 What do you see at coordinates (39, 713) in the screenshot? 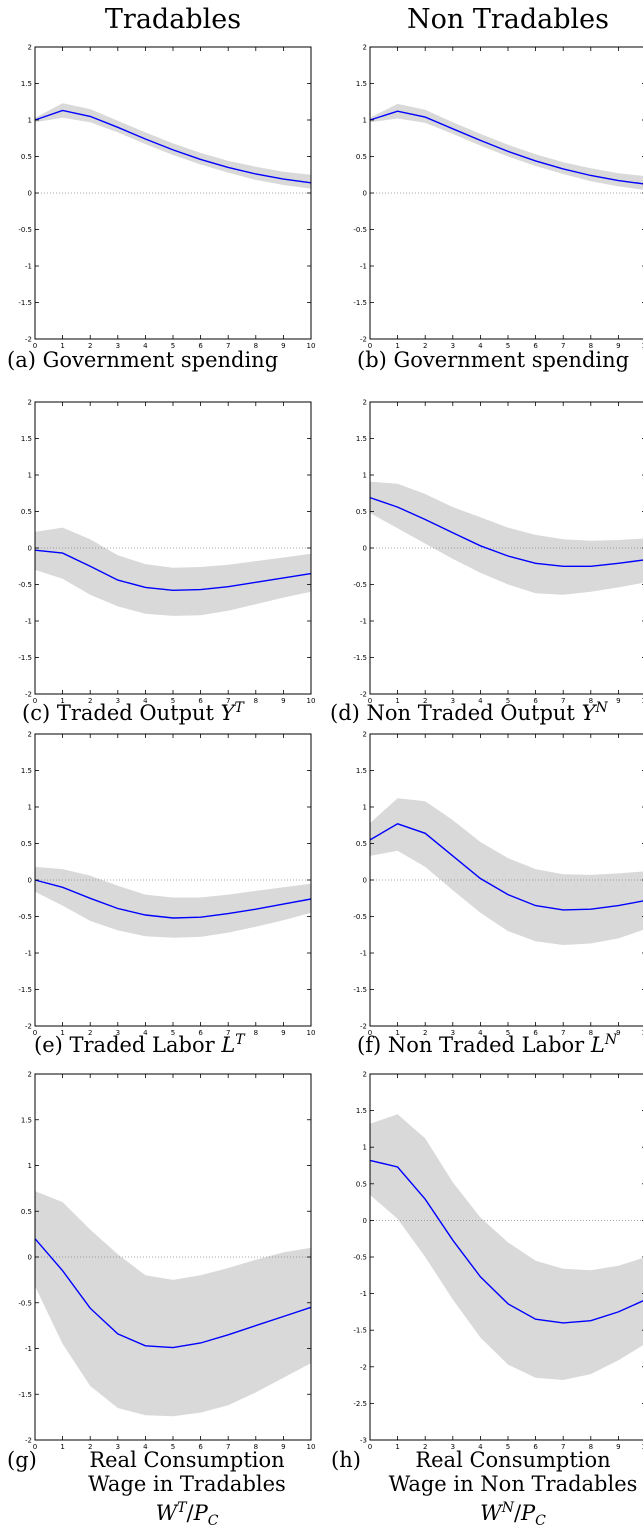
I see `caption-label: (c)` at bounding box center [39, 713].